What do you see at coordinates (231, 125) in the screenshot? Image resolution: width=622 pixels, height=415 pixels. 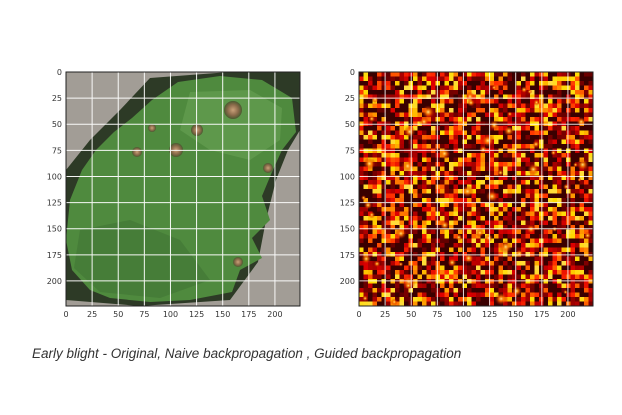 I see `leaf-highlight` at bounding box center [231, 125].